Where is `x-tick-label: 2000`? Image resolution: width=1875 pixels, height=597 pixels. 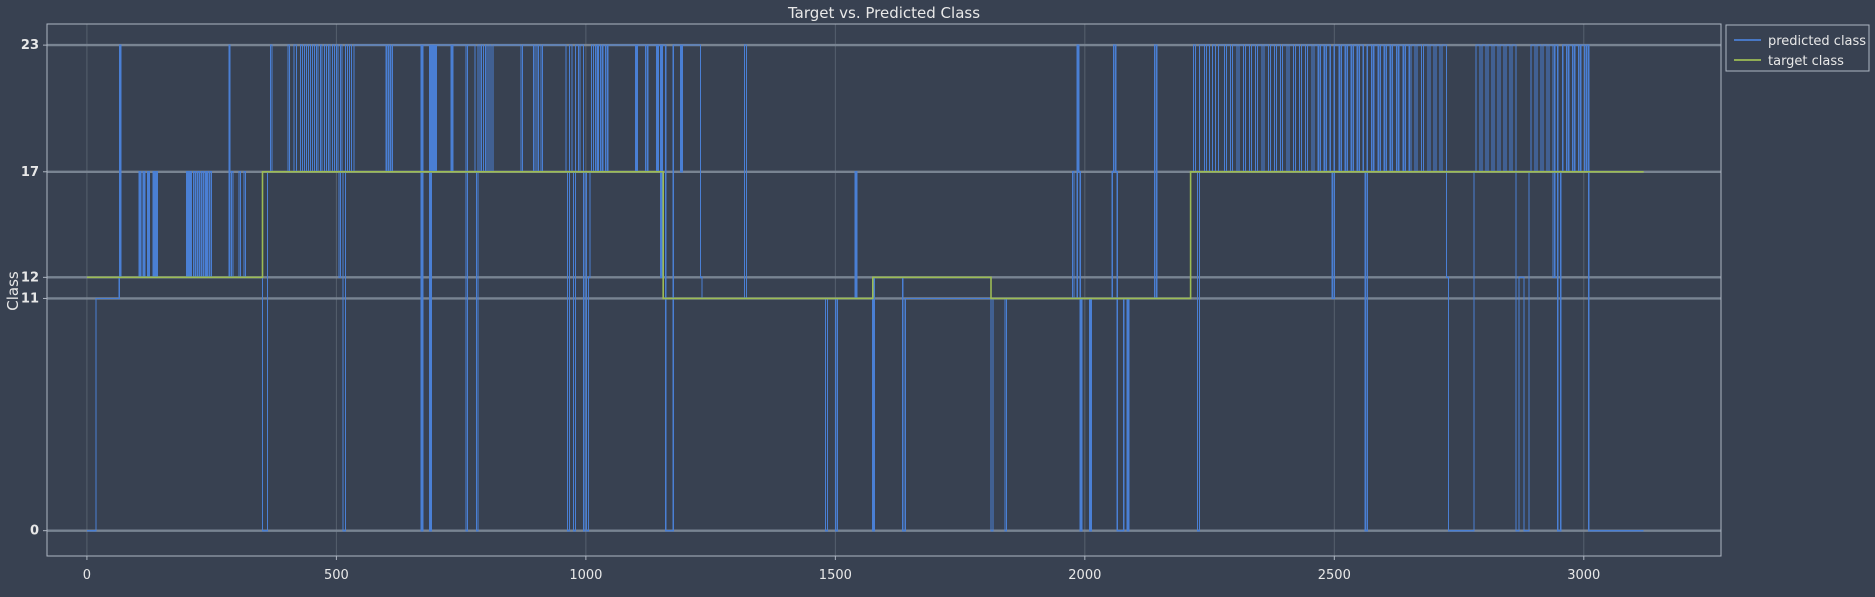
x-tick-label: 2000 is located at coordinates (1084, 575).